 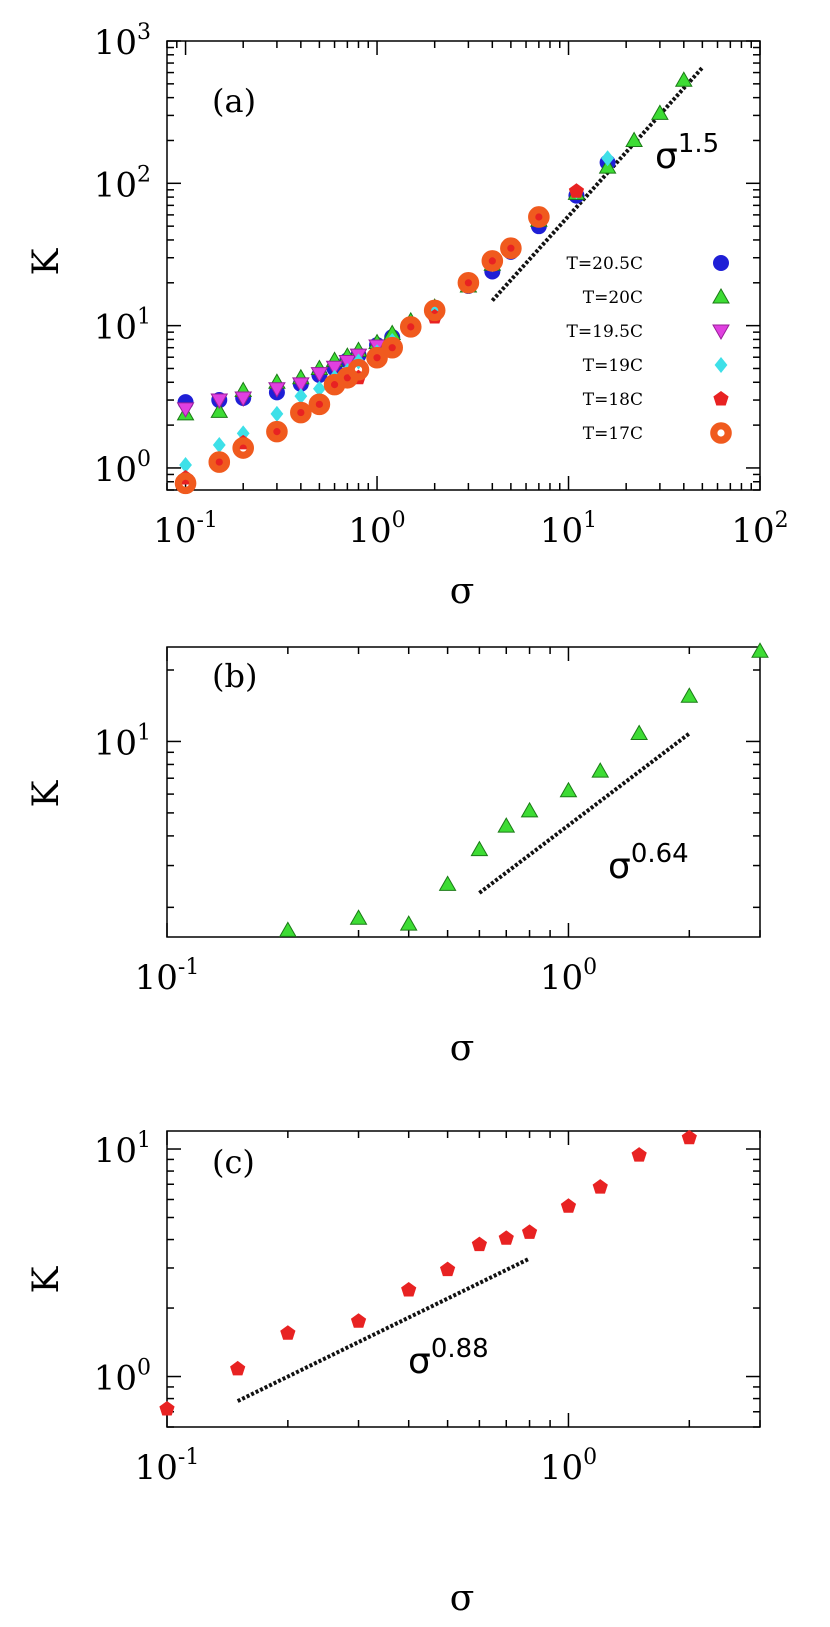 I want to click on series-T=19C, so click(x=397, y=311).